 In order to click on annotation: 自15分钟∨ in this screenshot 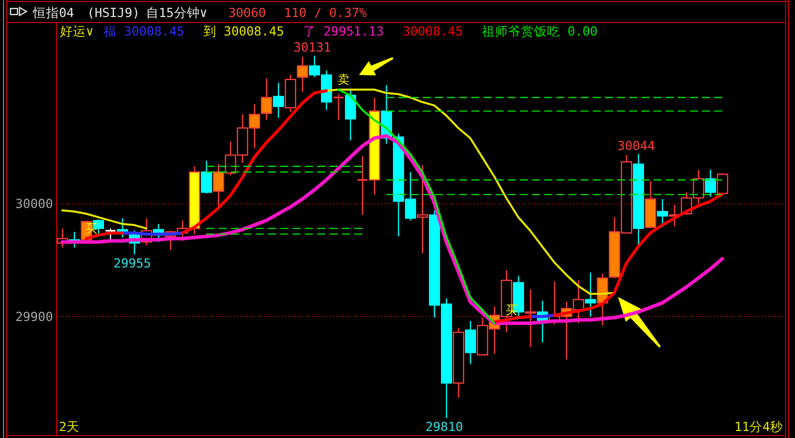, I will do `click(177, 12)`.